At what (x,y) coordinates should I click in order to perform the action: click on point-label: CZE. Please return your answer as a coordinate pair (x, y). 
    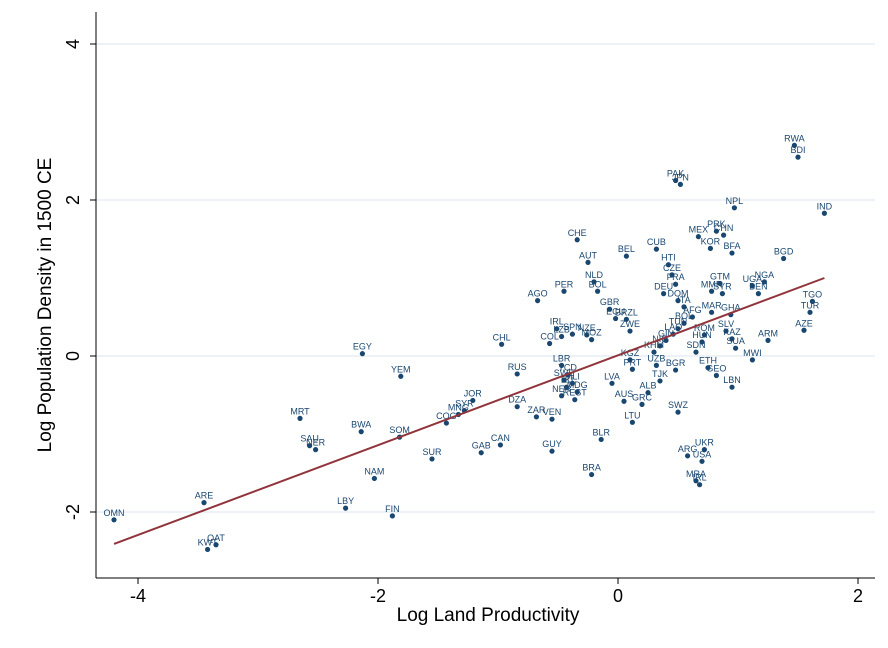
    Looking at the image, I should click on (672, 268).